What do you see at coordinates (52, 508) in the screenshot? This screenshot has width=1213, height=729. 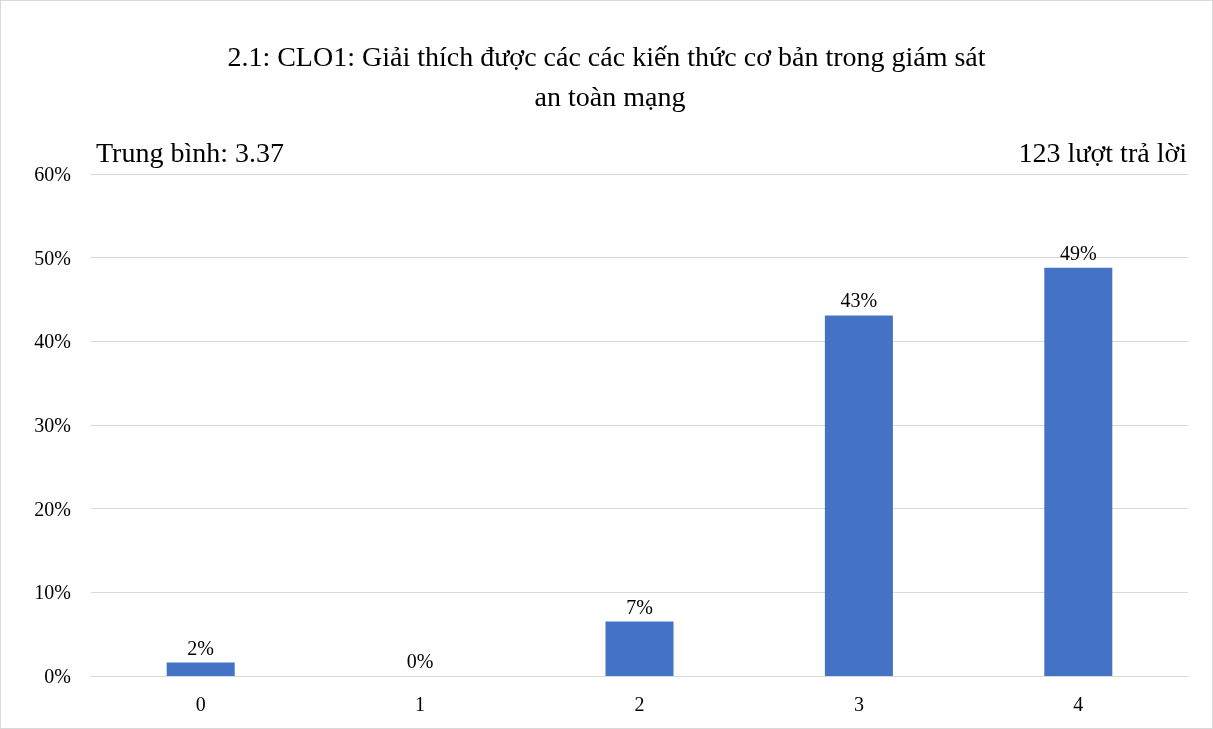 I see `y-tick-label: 20%` at bounding box center [52, 508].